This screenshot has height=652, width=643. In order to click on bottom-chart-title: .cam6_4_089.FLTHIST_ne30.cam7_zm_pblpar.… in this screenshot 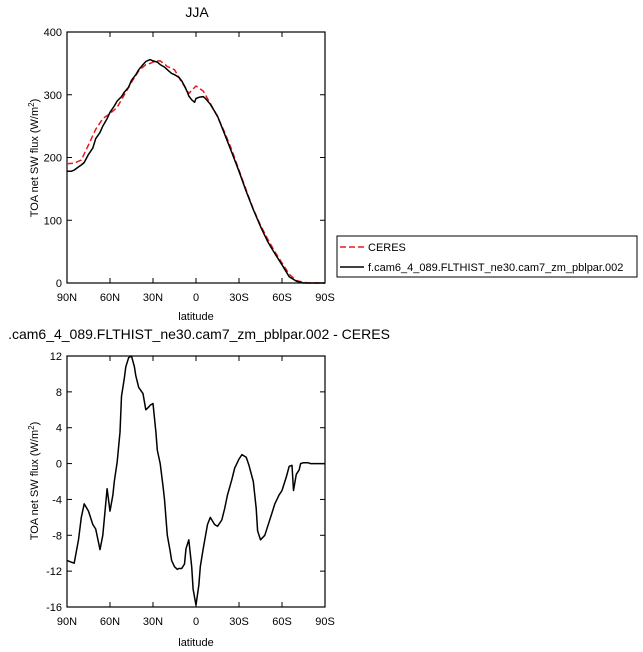, I will do `click(199, 334)`.